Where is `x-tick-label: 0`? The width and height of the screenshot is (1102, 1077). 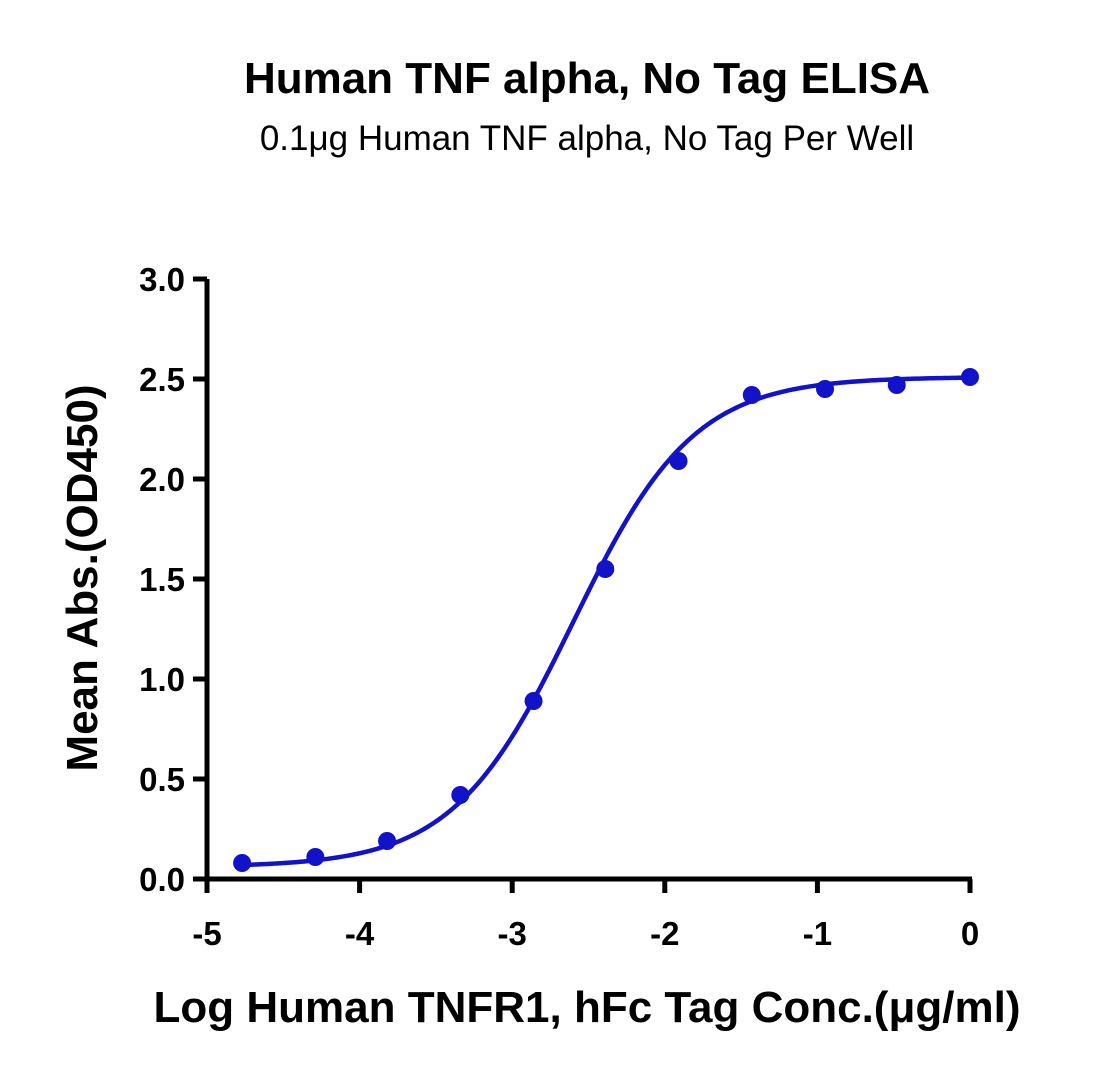
x-tick-label: 0 is located at coordinates (970, 933).